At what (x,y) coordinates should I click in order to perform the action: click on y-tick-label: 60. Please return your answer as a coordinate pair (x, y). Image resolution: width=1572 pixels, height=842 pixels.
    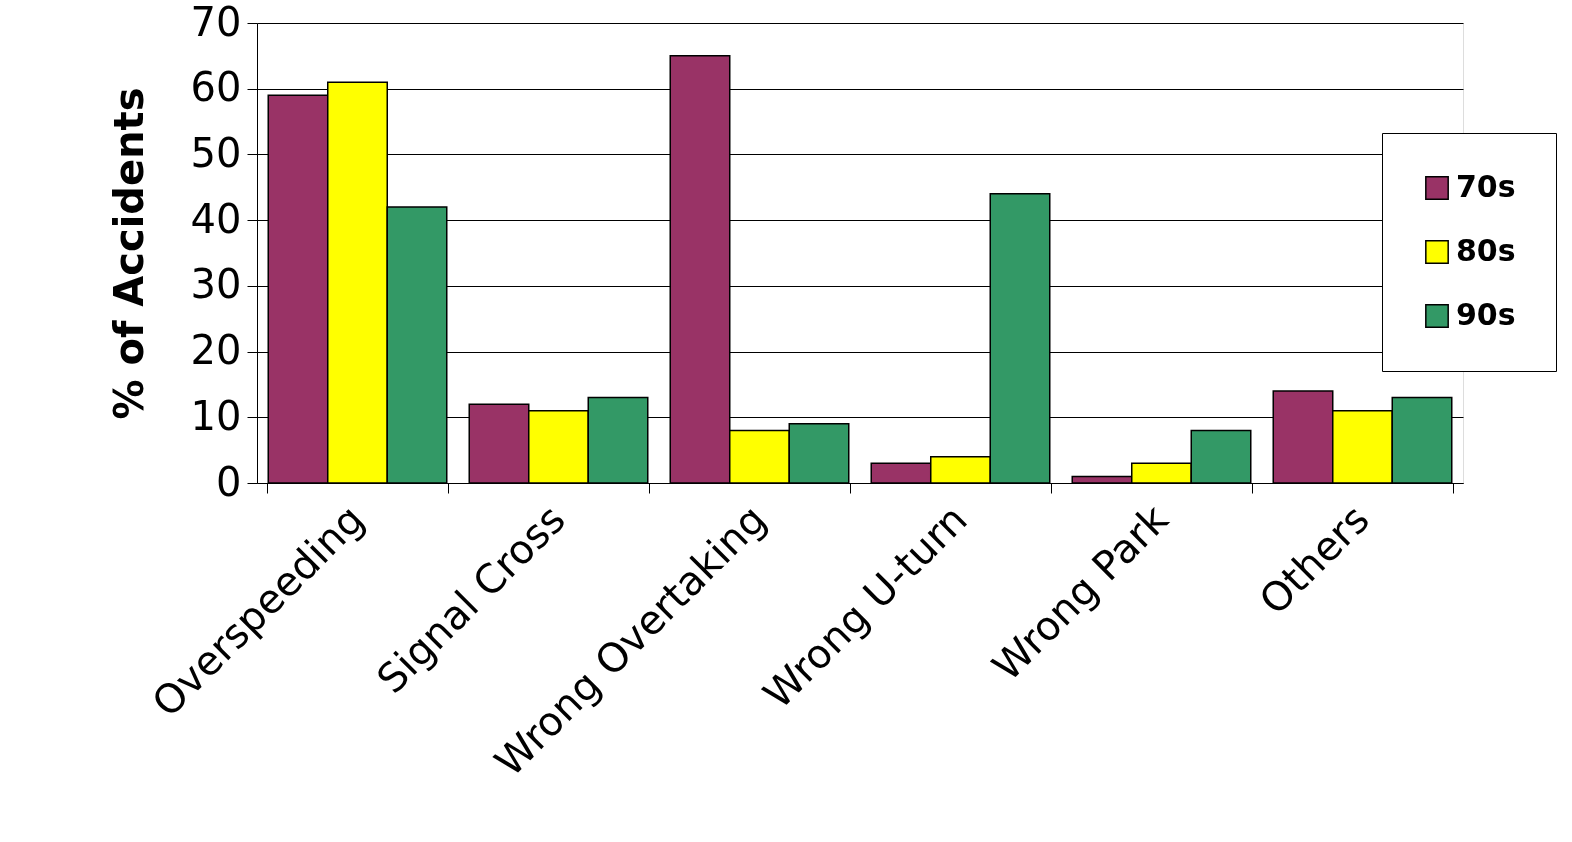
    Looking at the image, I should click on (216, 87).